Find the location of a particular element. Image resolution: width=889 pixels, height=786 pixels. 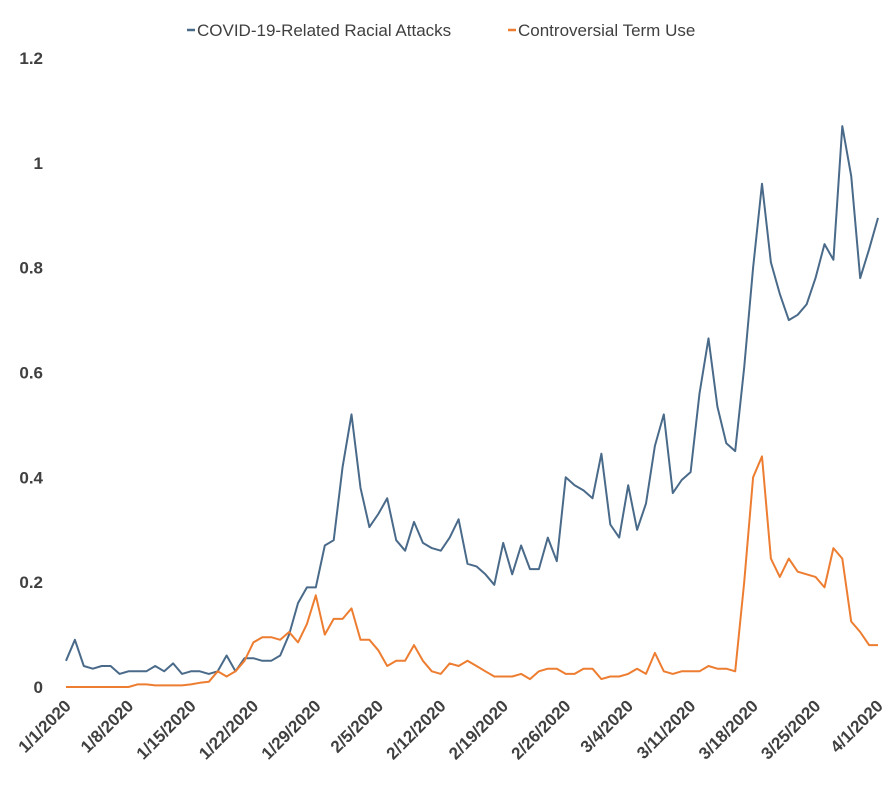

y-tick-label: 0.8 is located at coordinates (31, 268).